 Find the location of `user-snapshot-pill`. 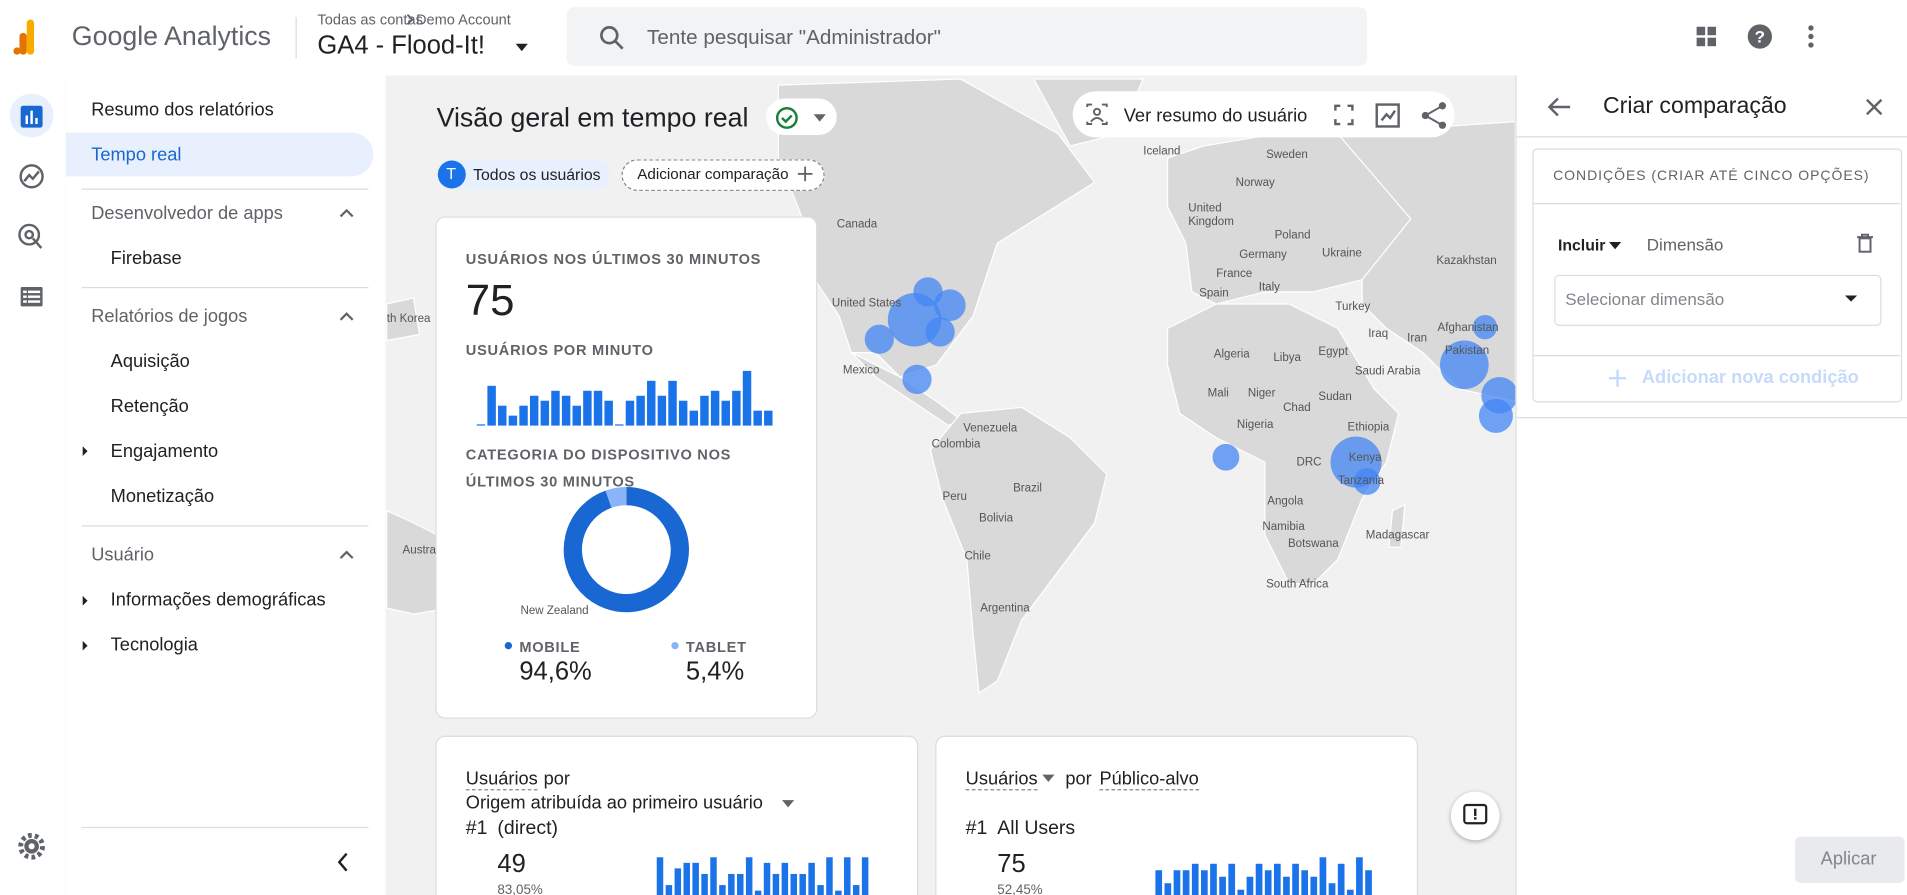

user-snapshot-pill is located at coordinates (1263, 114).